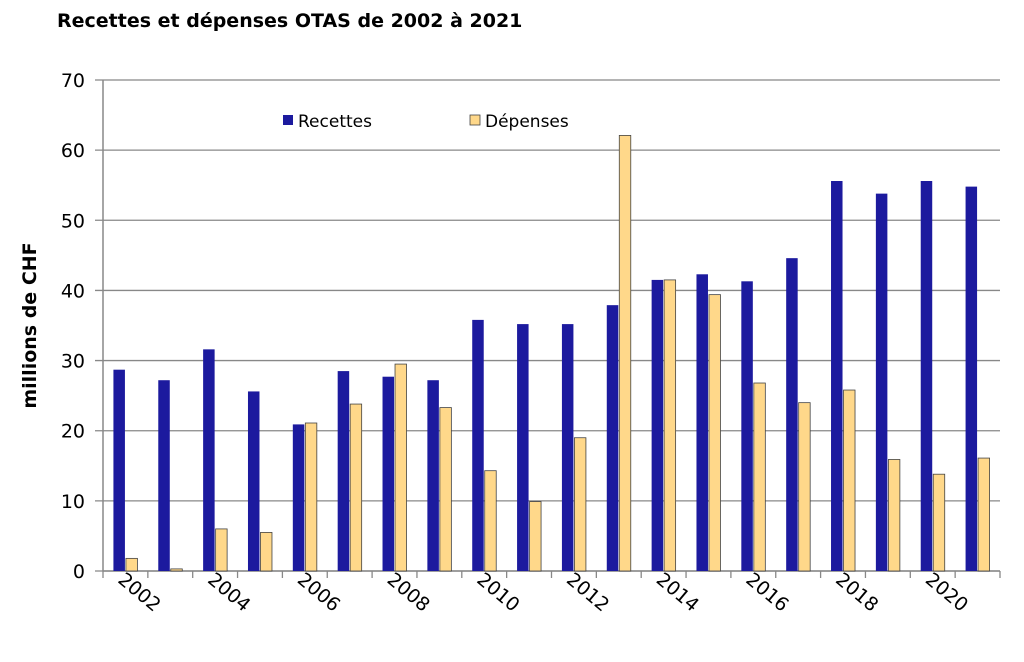 Image resolution: width=1024 pixels, height=662 pixels. I want to click on bar-dépenses-2008, so click(400, 467).